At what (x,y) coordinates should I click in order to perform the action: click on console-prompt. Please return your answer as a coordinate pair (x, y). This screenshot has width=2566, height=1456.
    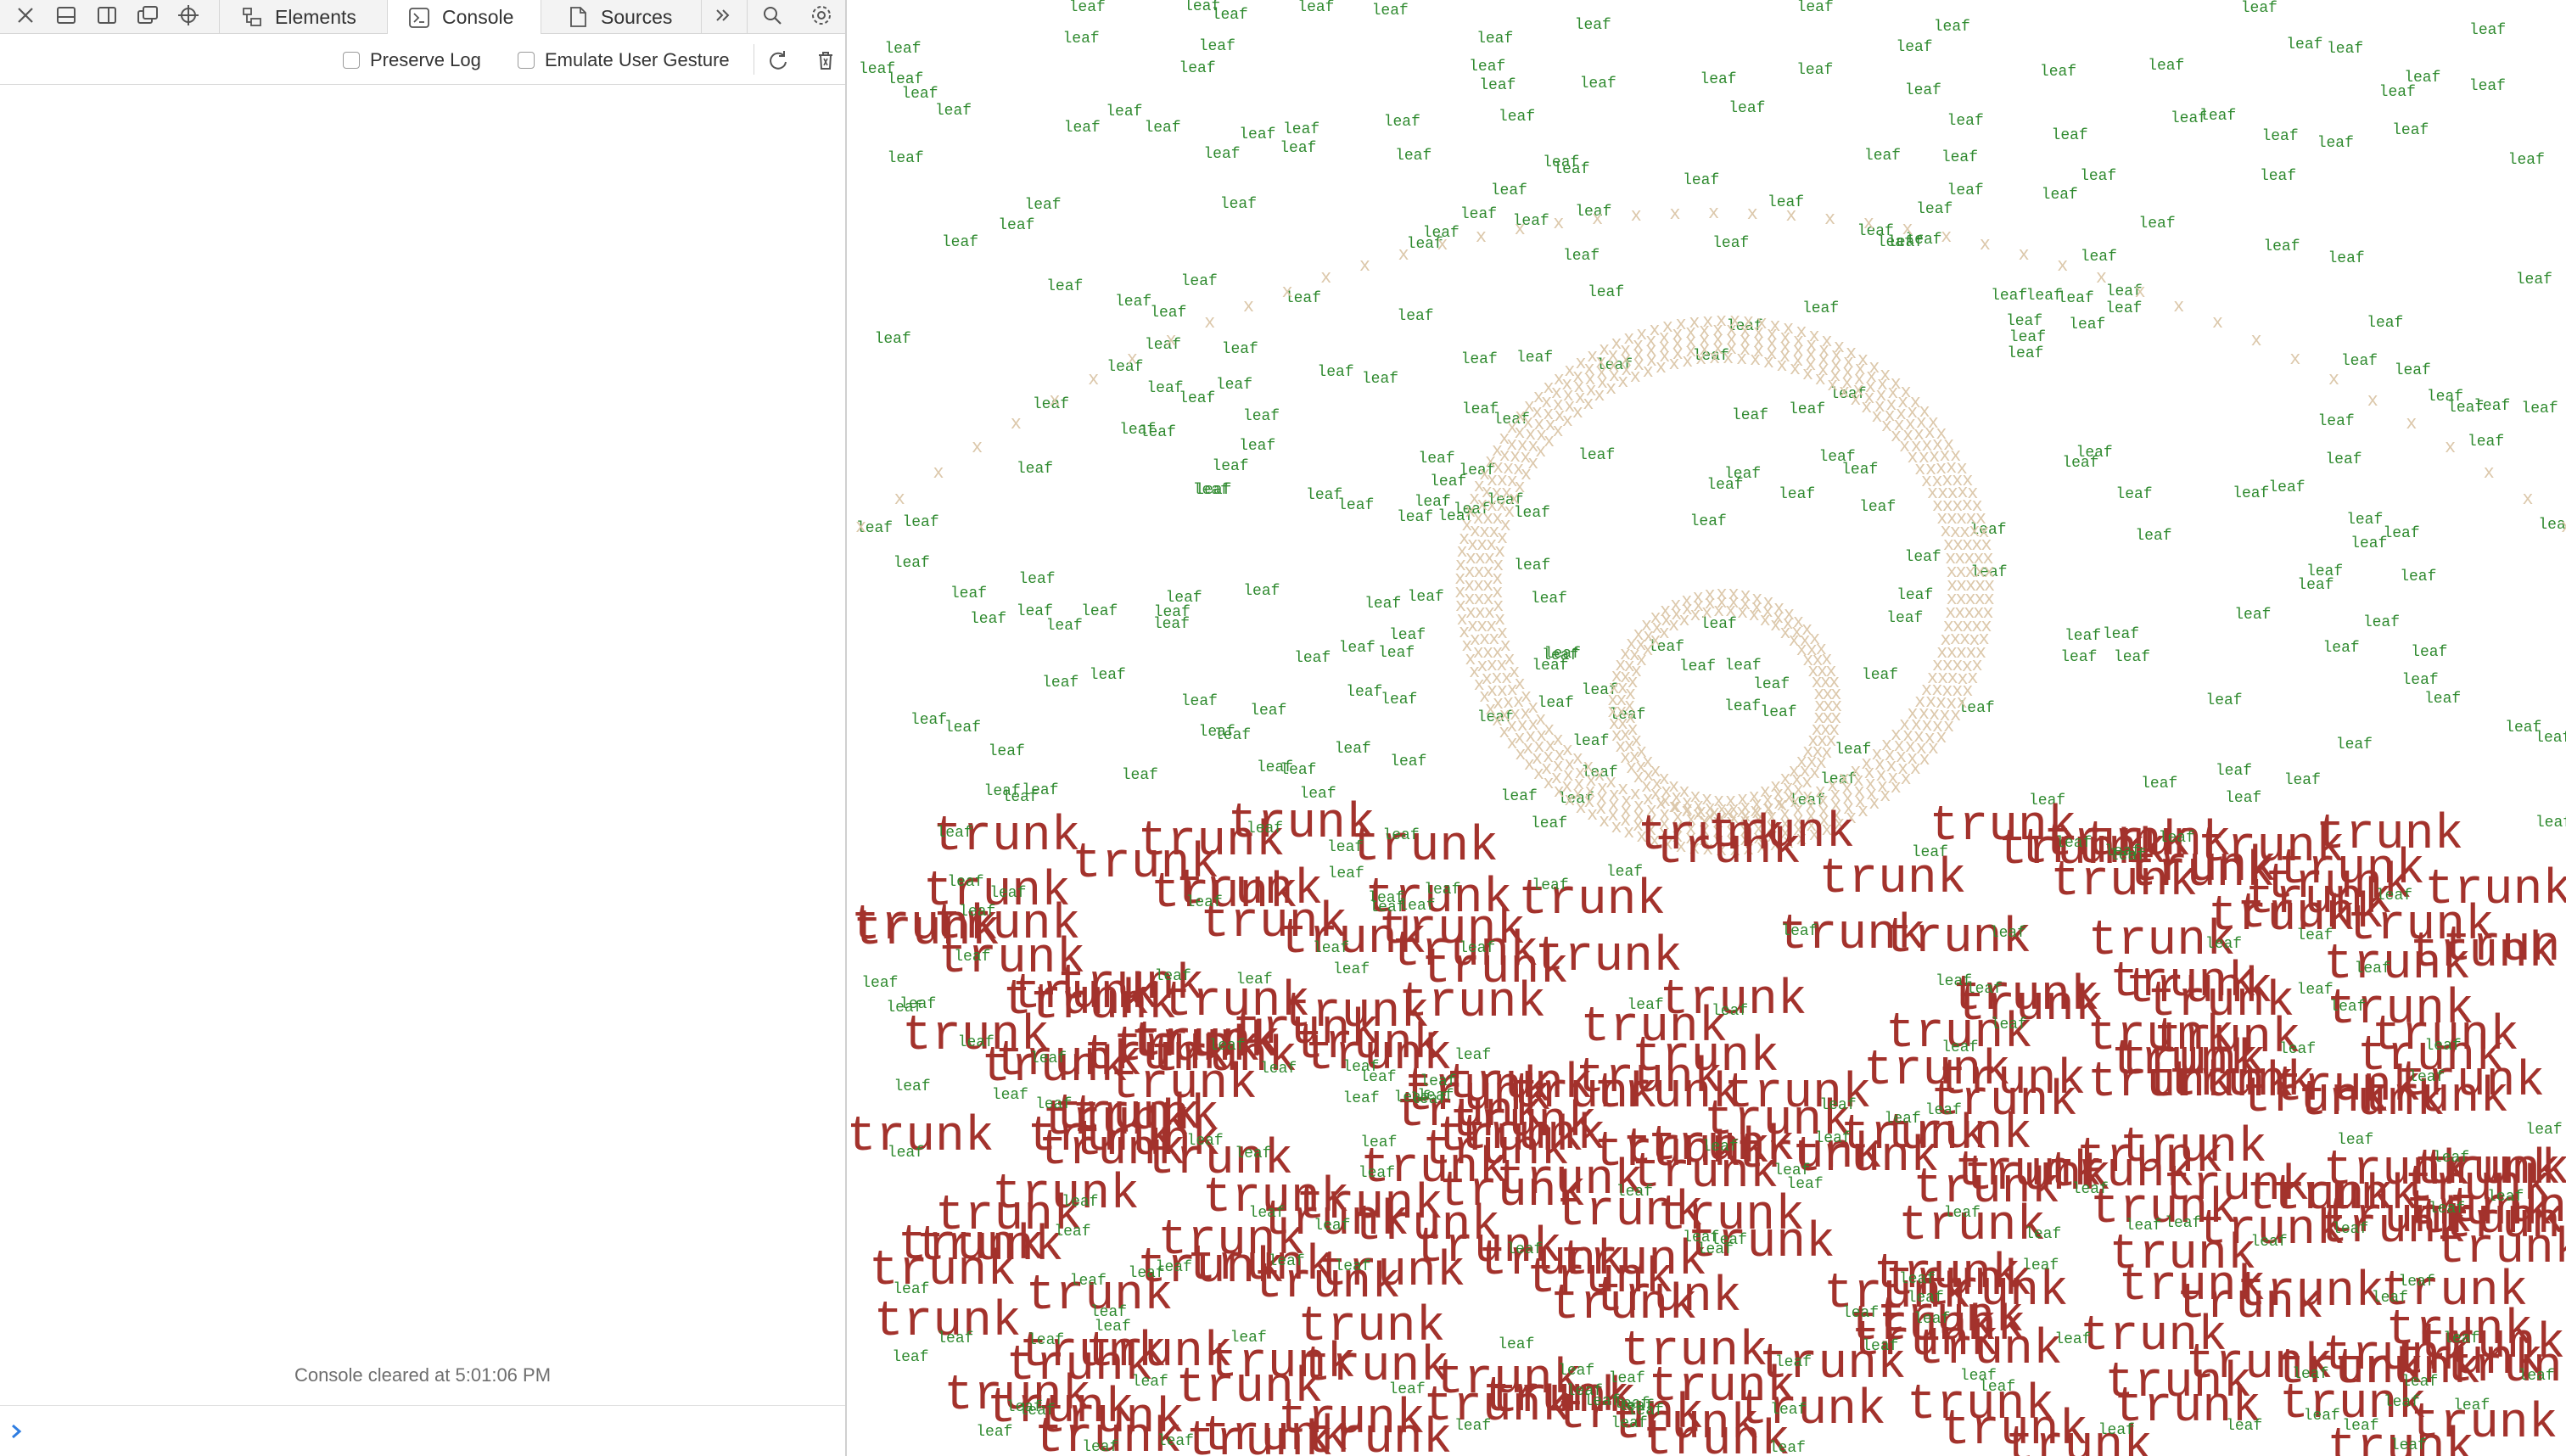
    Looking at the image, I should click on (422, 1431).